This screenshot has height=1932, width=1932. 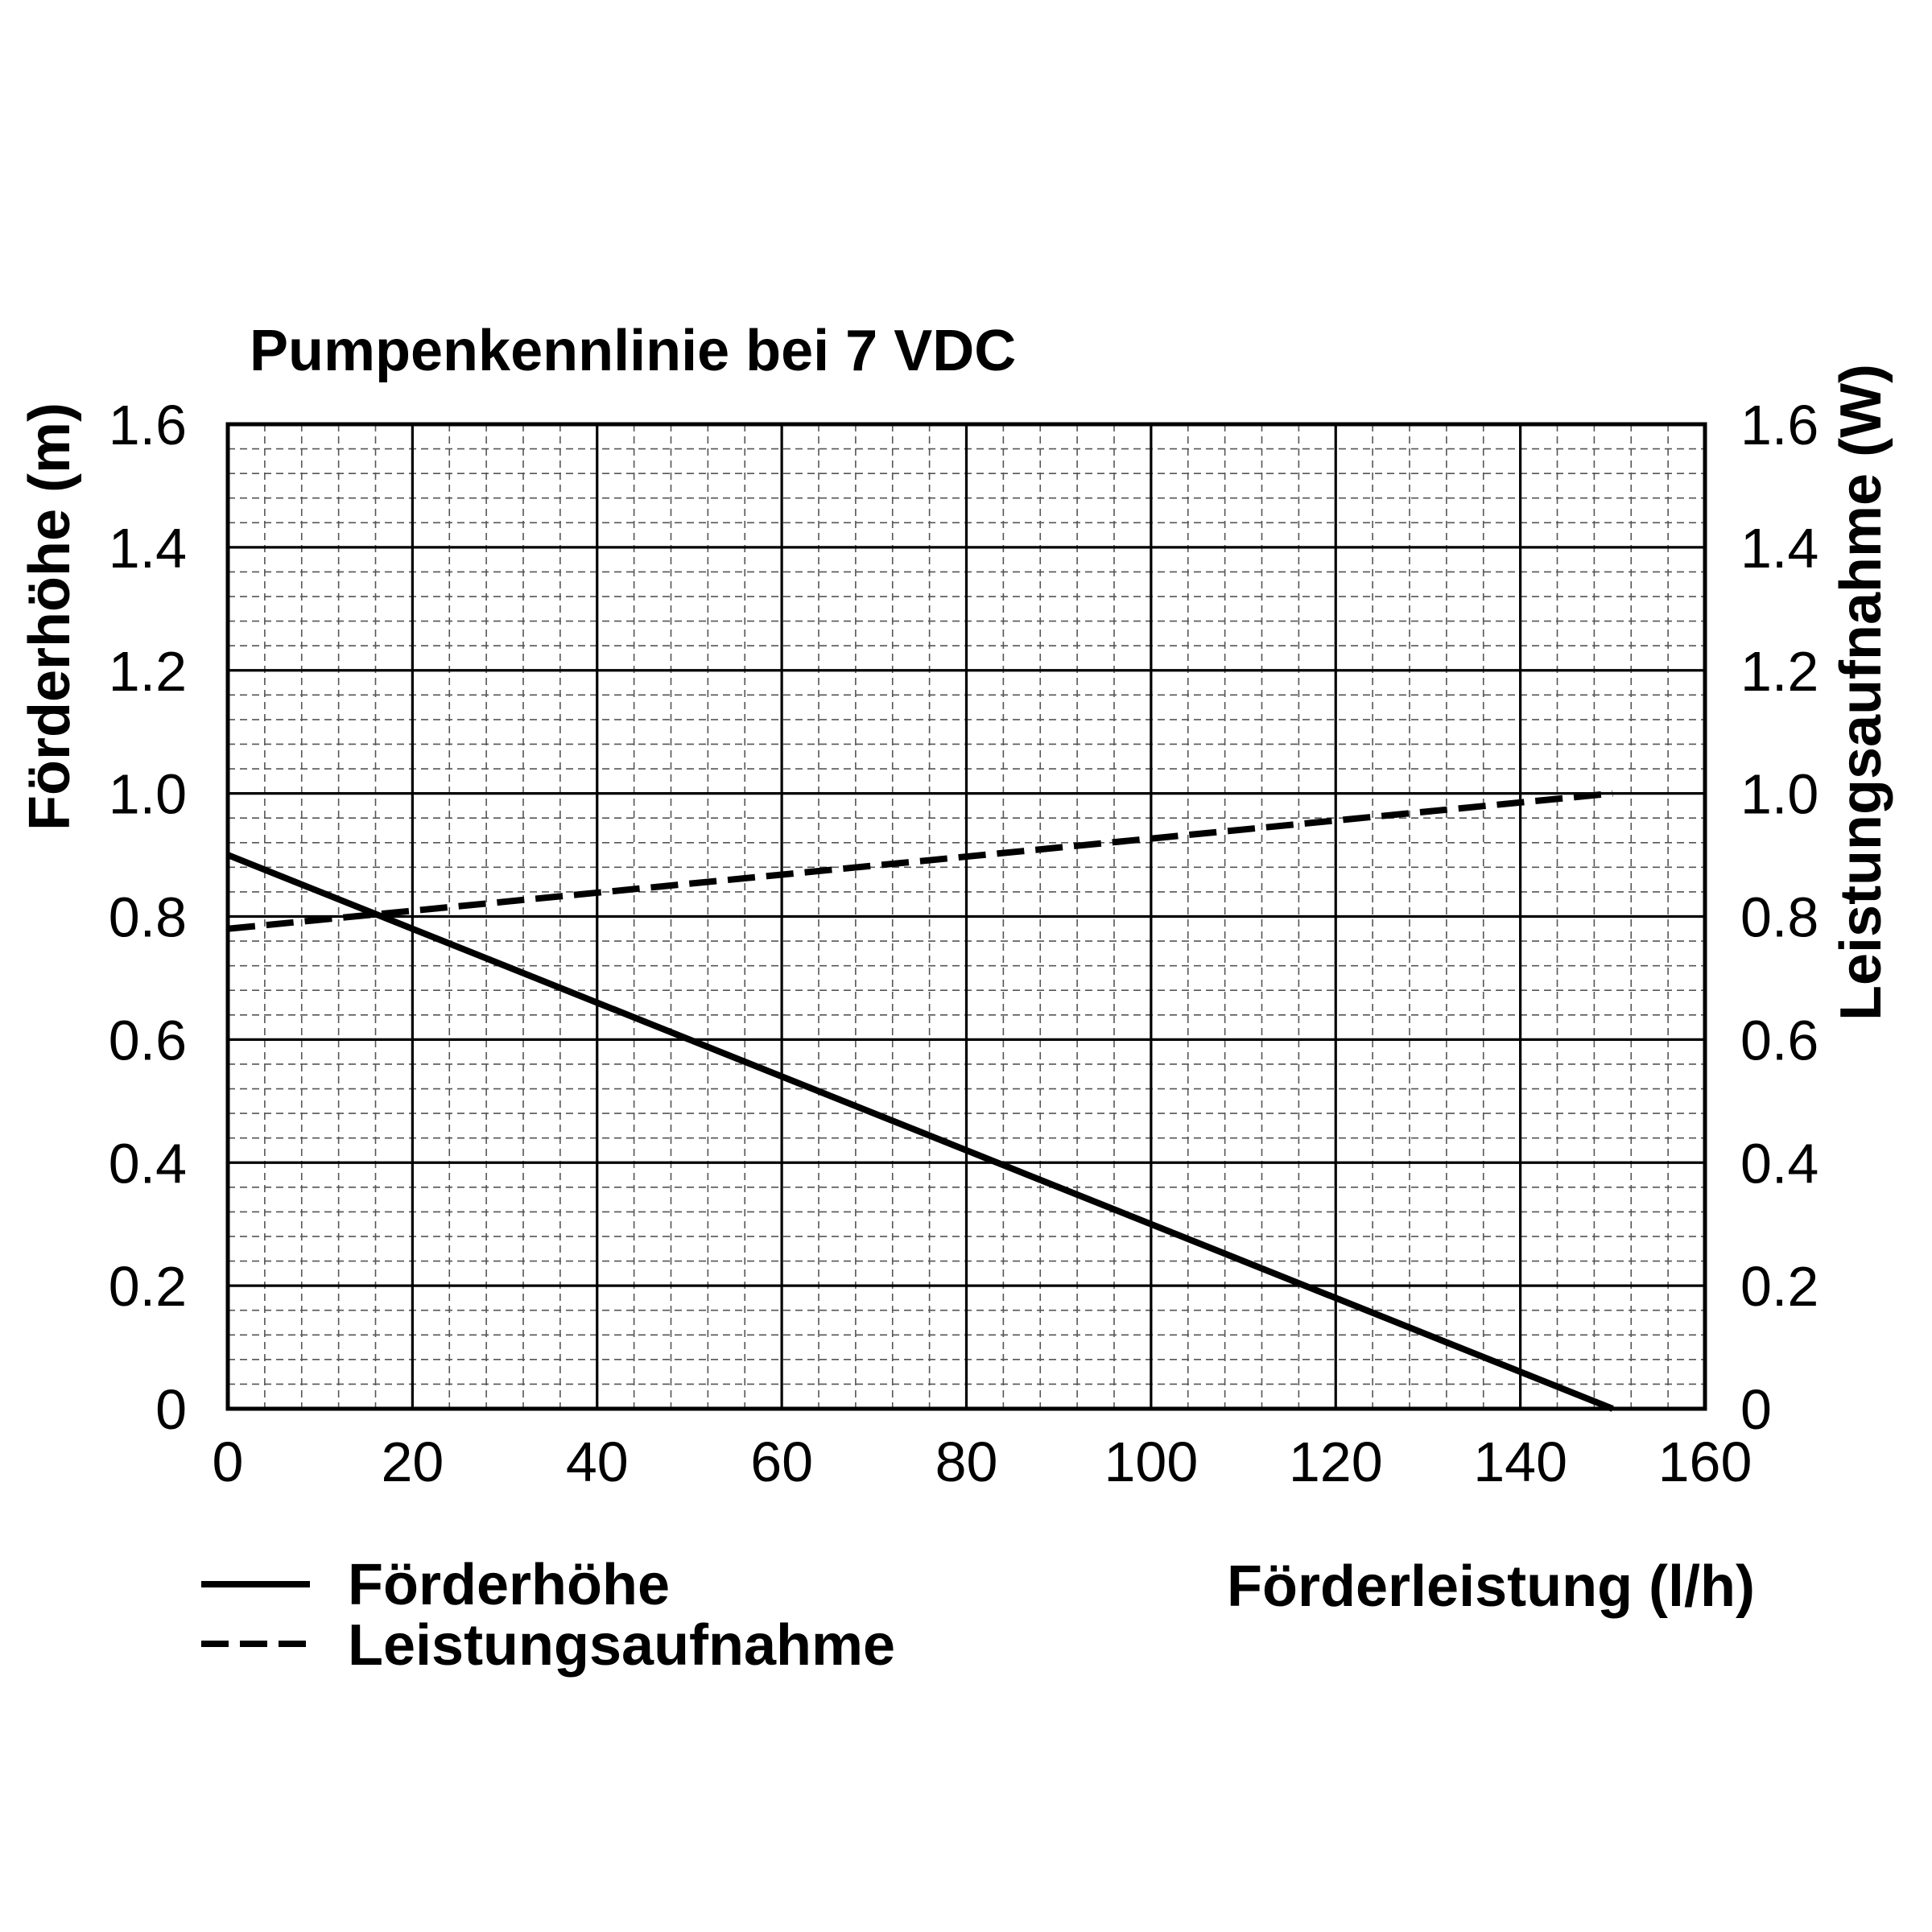 I want to click on y-tick-label-left: 1.2, so click(x=148, y=671).